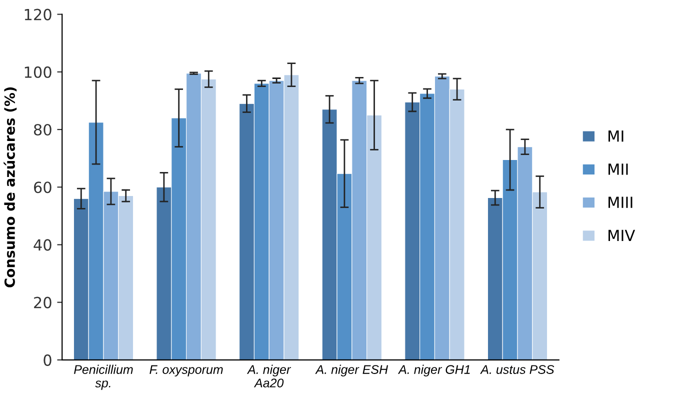 This screenshot has height=409, width=690. I want to click on x-tick-label: A. niger GH1, so click(434, 370).